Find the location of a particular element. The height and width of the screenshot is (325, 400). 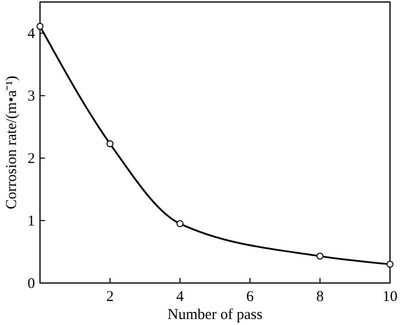

x-tick-label: 6 is located at coordinates (250, 297).